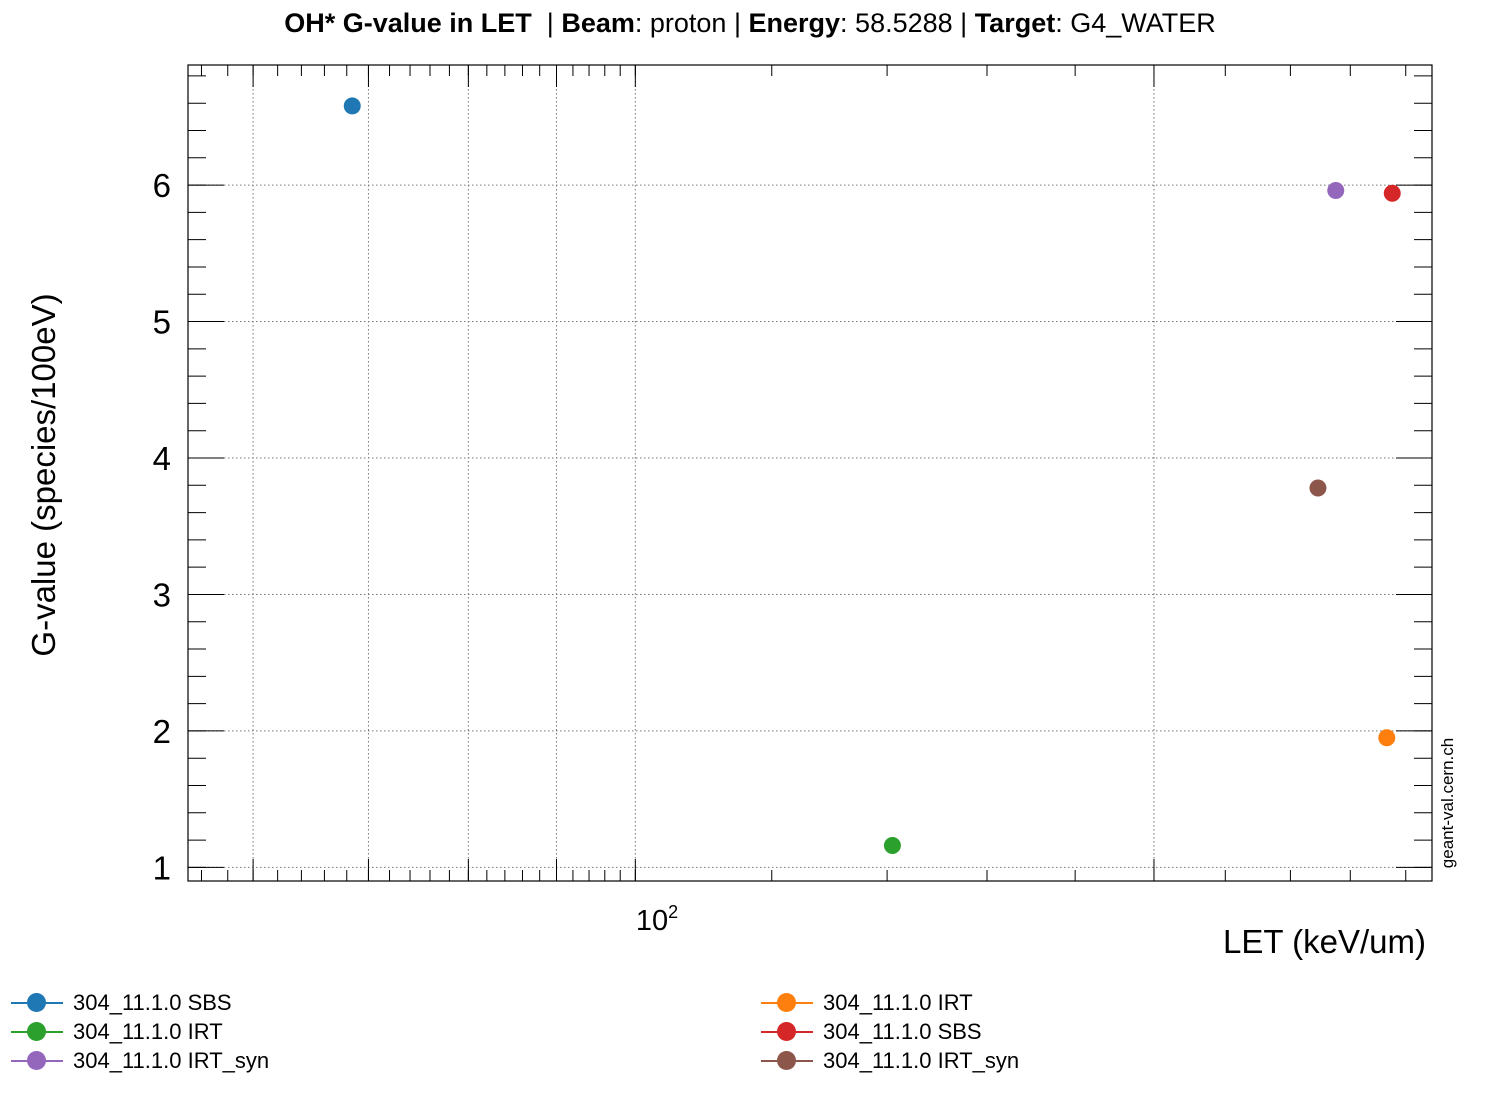 The image size is (1500, 1100). Describe the element at coordinates (657, 919) in the screenshot. I see `x-tick-label-100: 102` at that location.